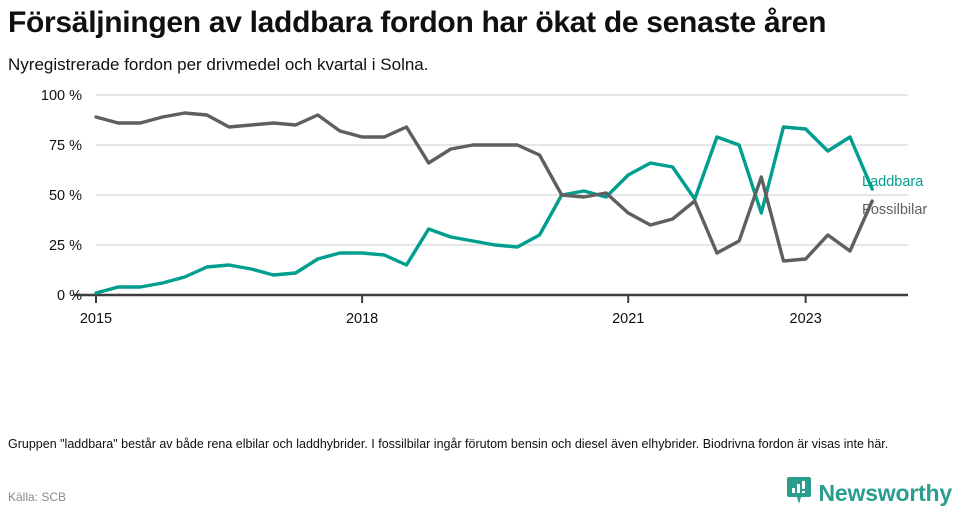  What do you see at coordinates (69, 296) in the screenshot?
I see `y-tick-label: 0 %` at bounding box center [69, 296].